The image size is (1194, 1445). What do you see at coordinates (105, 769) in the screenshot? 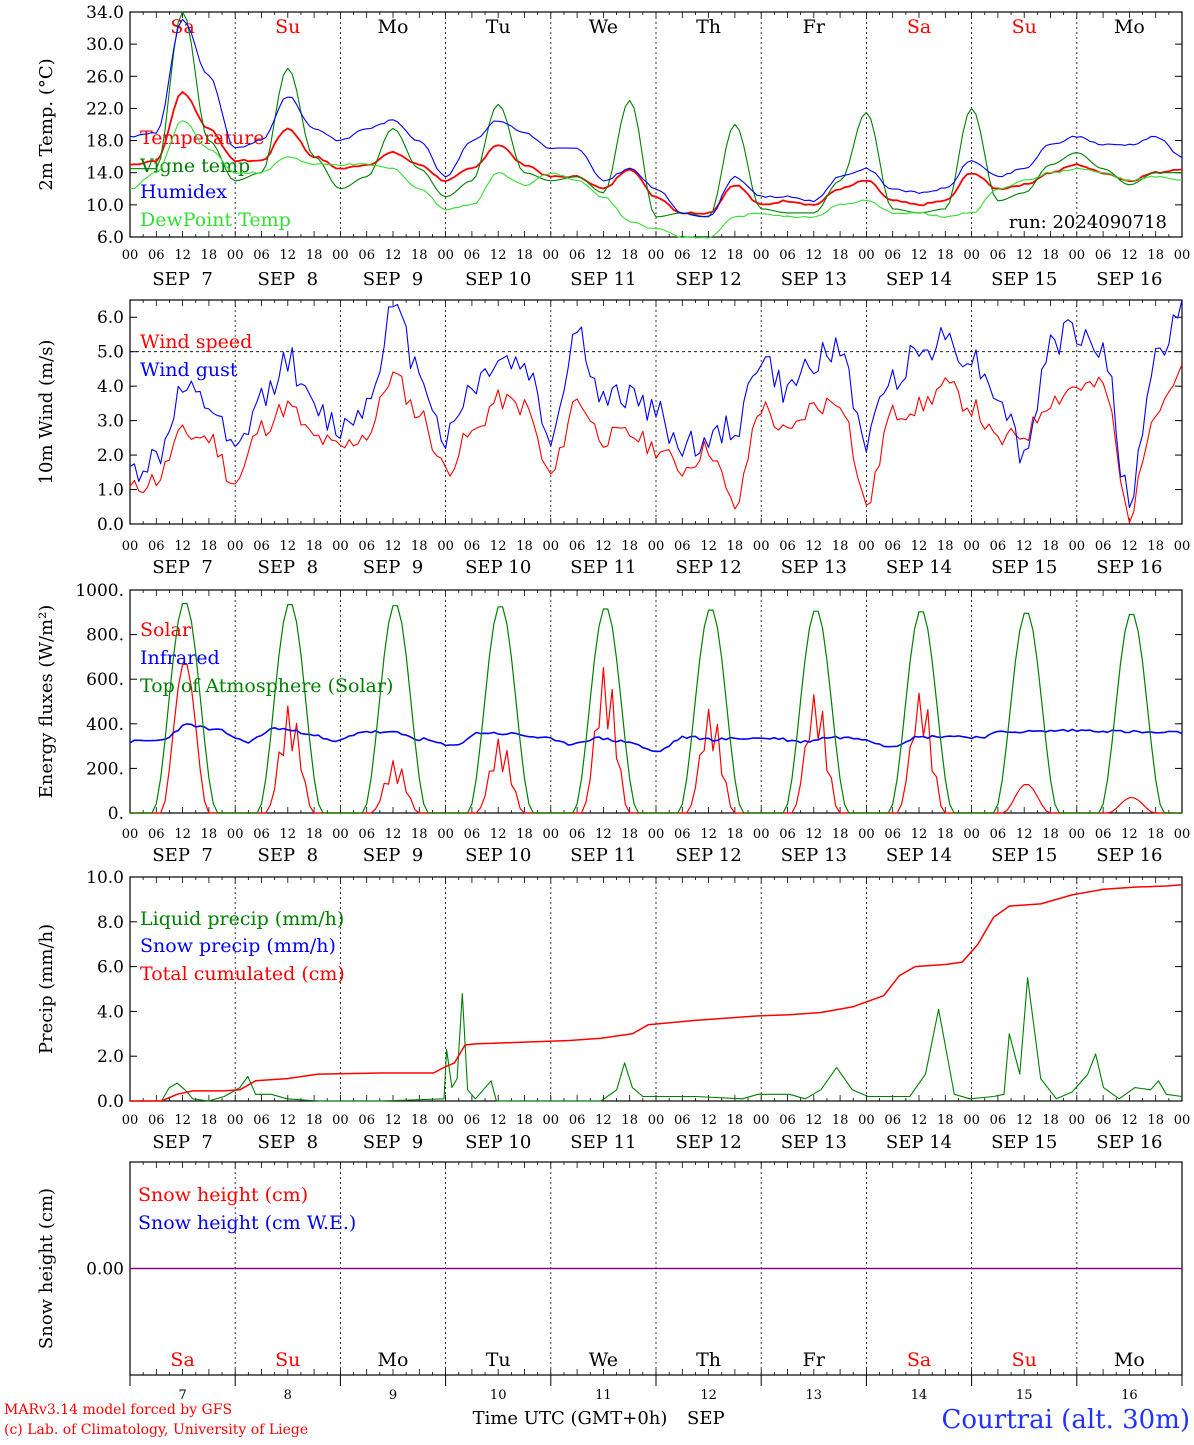
I see `y-tick-label: 200.` at bounding box center [105, 769].